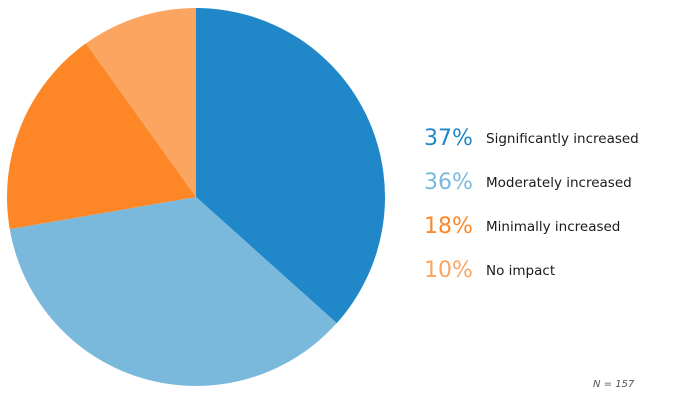 Image resolution: width=675 pixels, height=411 pixels. I want to click on pie-slice-no-impact, so click(140, 102).